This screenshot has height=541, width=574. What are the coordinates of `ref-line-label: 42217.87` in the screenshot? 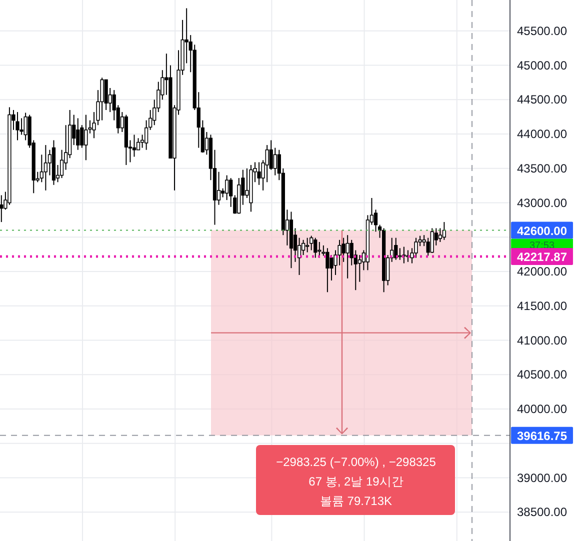 It's located at (542, 257).